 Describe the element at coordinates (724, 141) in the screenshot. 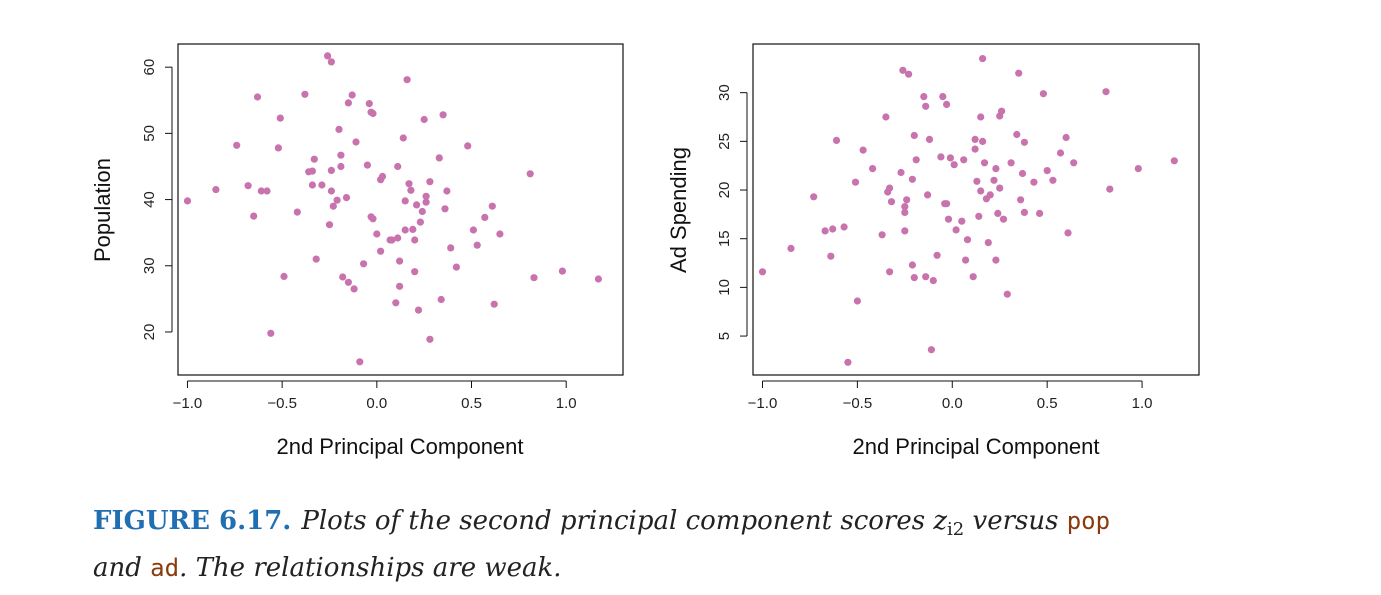

I see `y-tick-label: 25` at that location.